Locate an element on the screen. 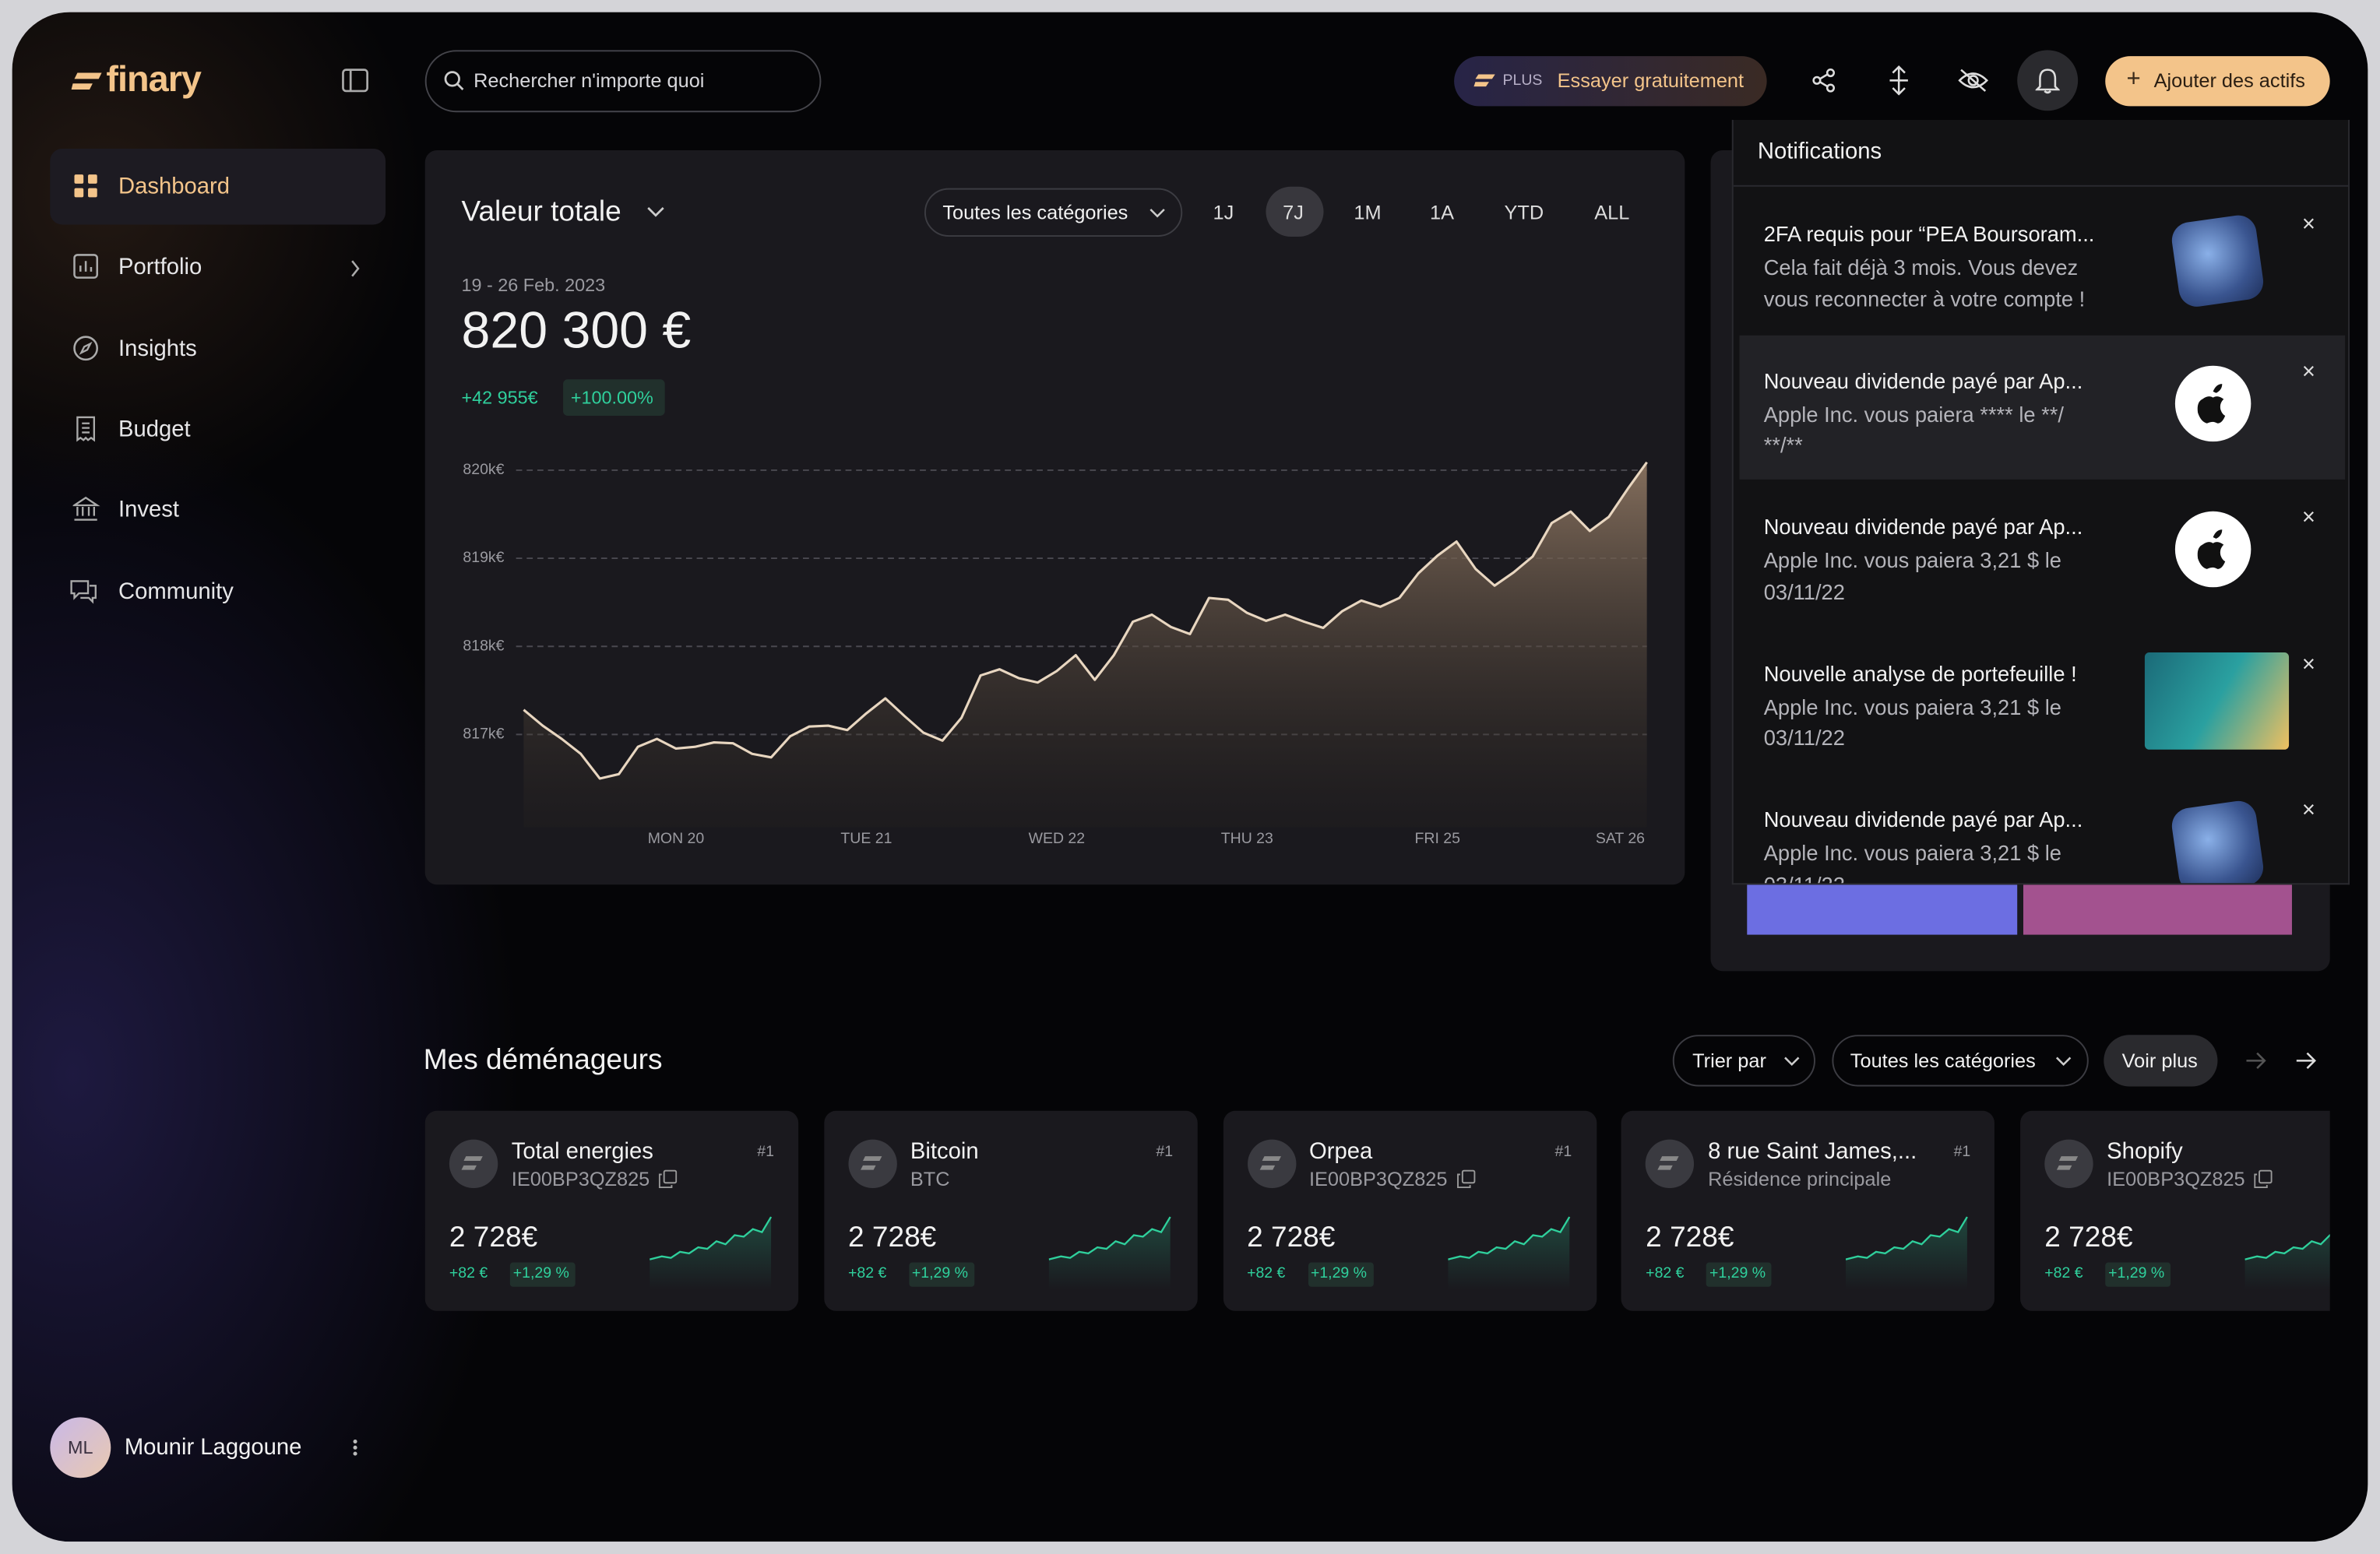 The height and width of the screenshot is (1554, 2380). period-button: 1J is located at coordinates (1223, 212).